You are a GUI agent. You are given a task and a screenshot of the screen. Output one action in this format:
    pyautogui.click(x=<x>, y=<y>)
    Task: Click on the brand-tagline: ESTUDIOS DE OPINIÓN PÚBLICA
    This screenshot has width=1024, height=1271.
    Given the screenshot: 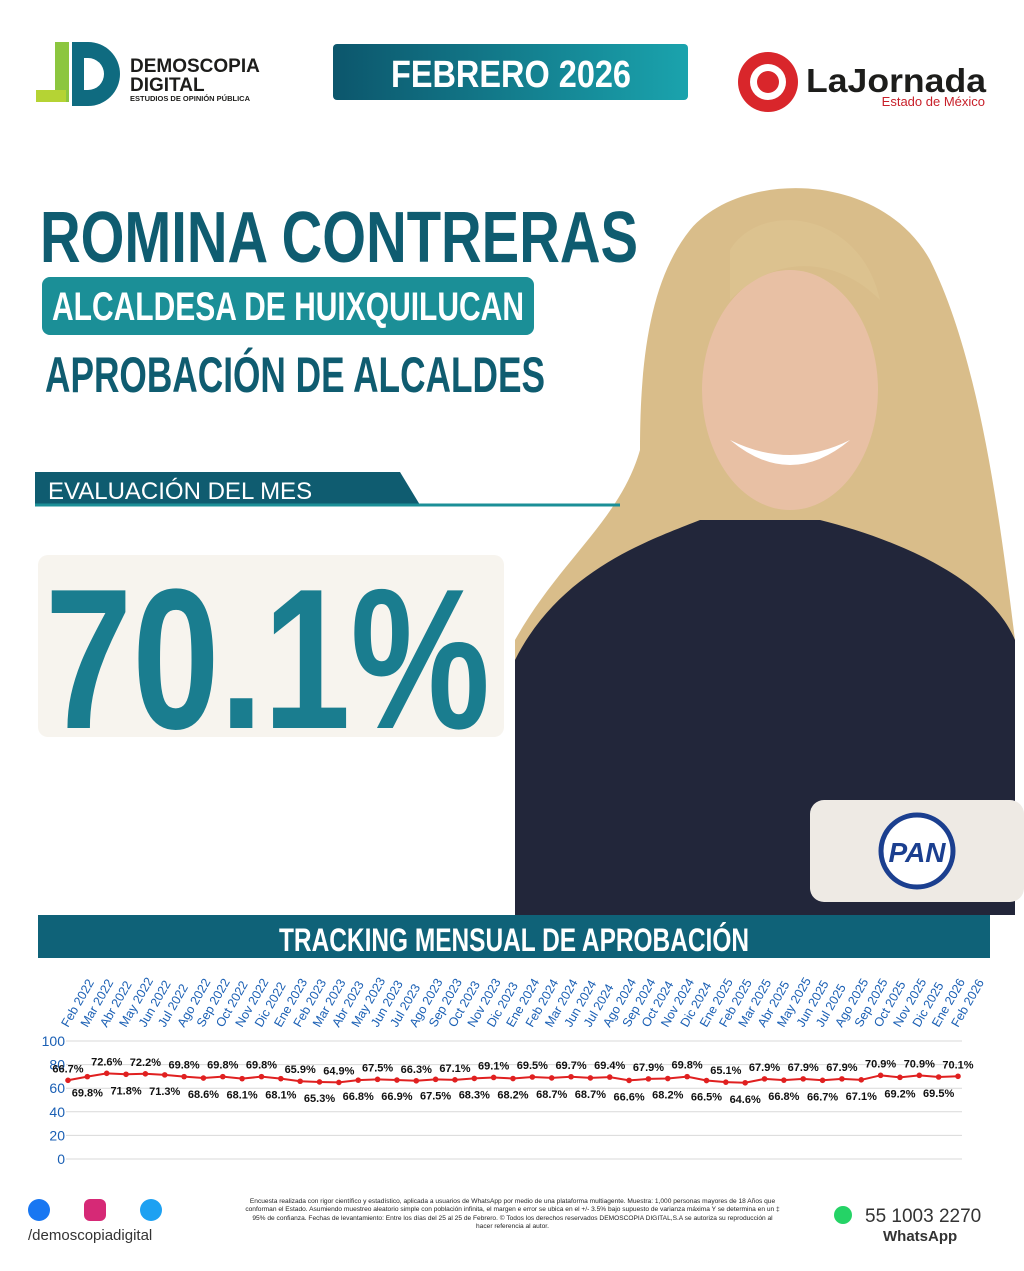 What is the action you would take?
    pyautogui.click(x=190, y=98)
    